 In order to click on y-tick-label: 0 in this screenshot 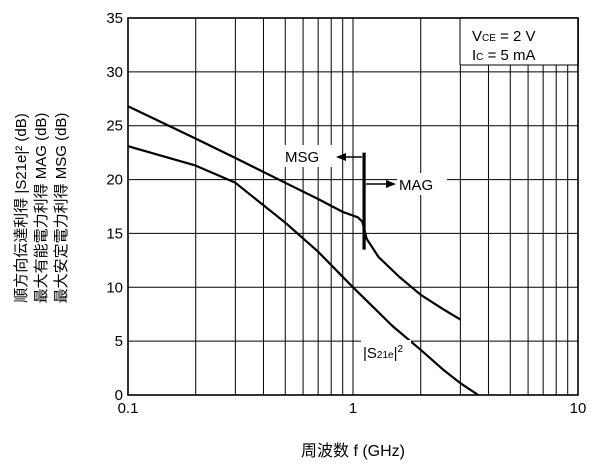, I will do `click(119, 395)`.